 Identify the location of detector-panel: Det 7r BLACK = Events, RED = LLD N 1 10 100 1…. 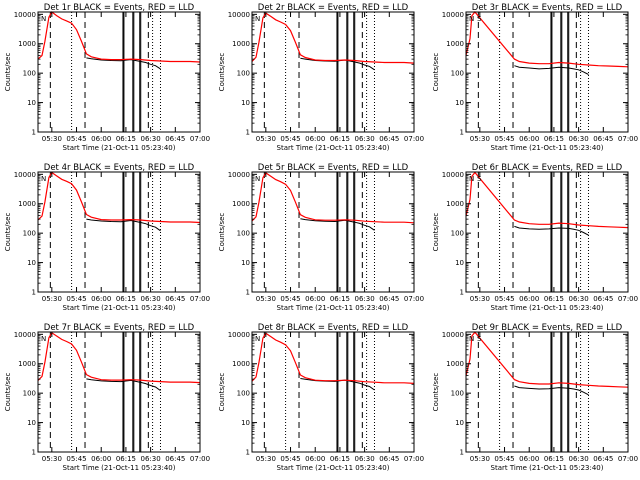
(107, 397).